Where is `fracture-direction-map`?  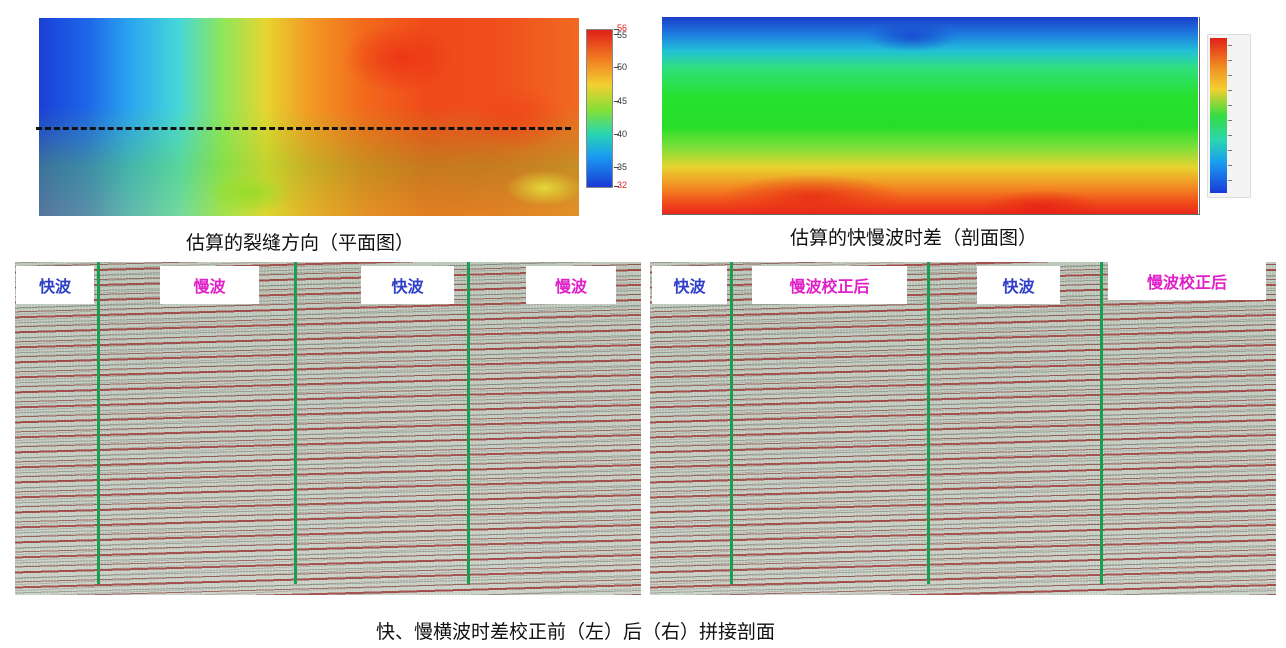 fracture-direction-map is located at coordinates (309, 117).